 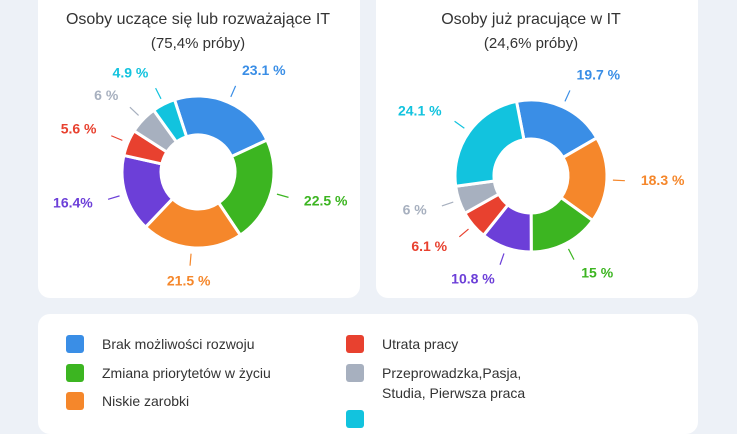 I want to click on value-label: 5.6 %, so click(x=79, y=128).